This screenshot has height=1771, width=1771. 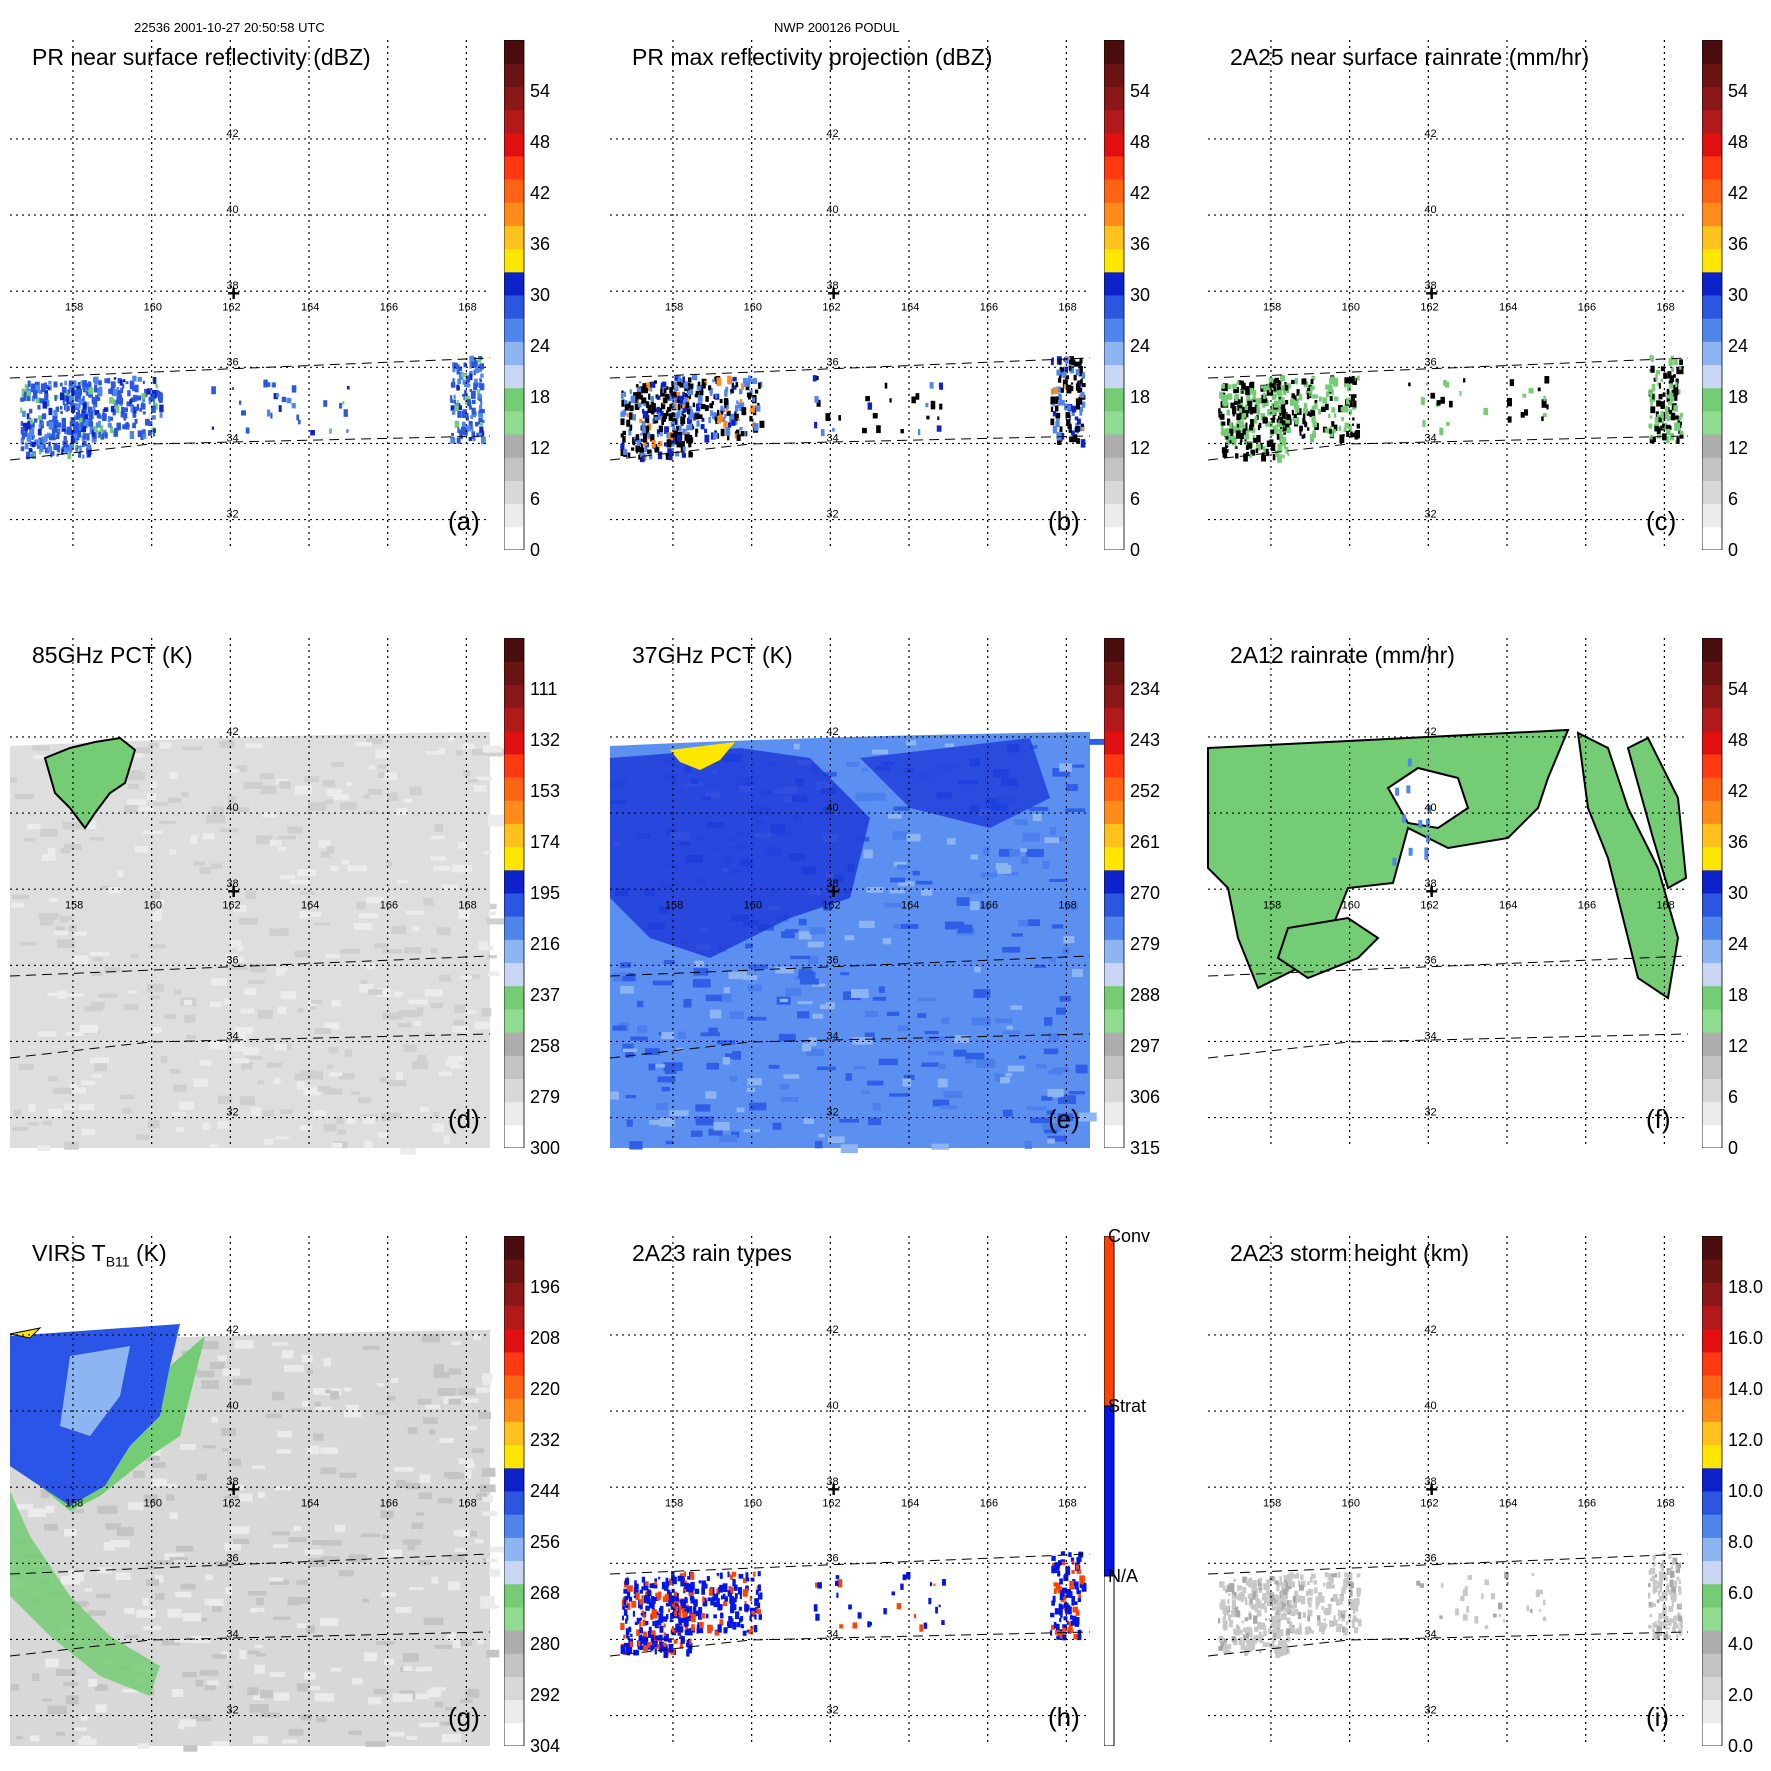 I want to click on lon-tick-label: 162, so click(x=831, y=307).